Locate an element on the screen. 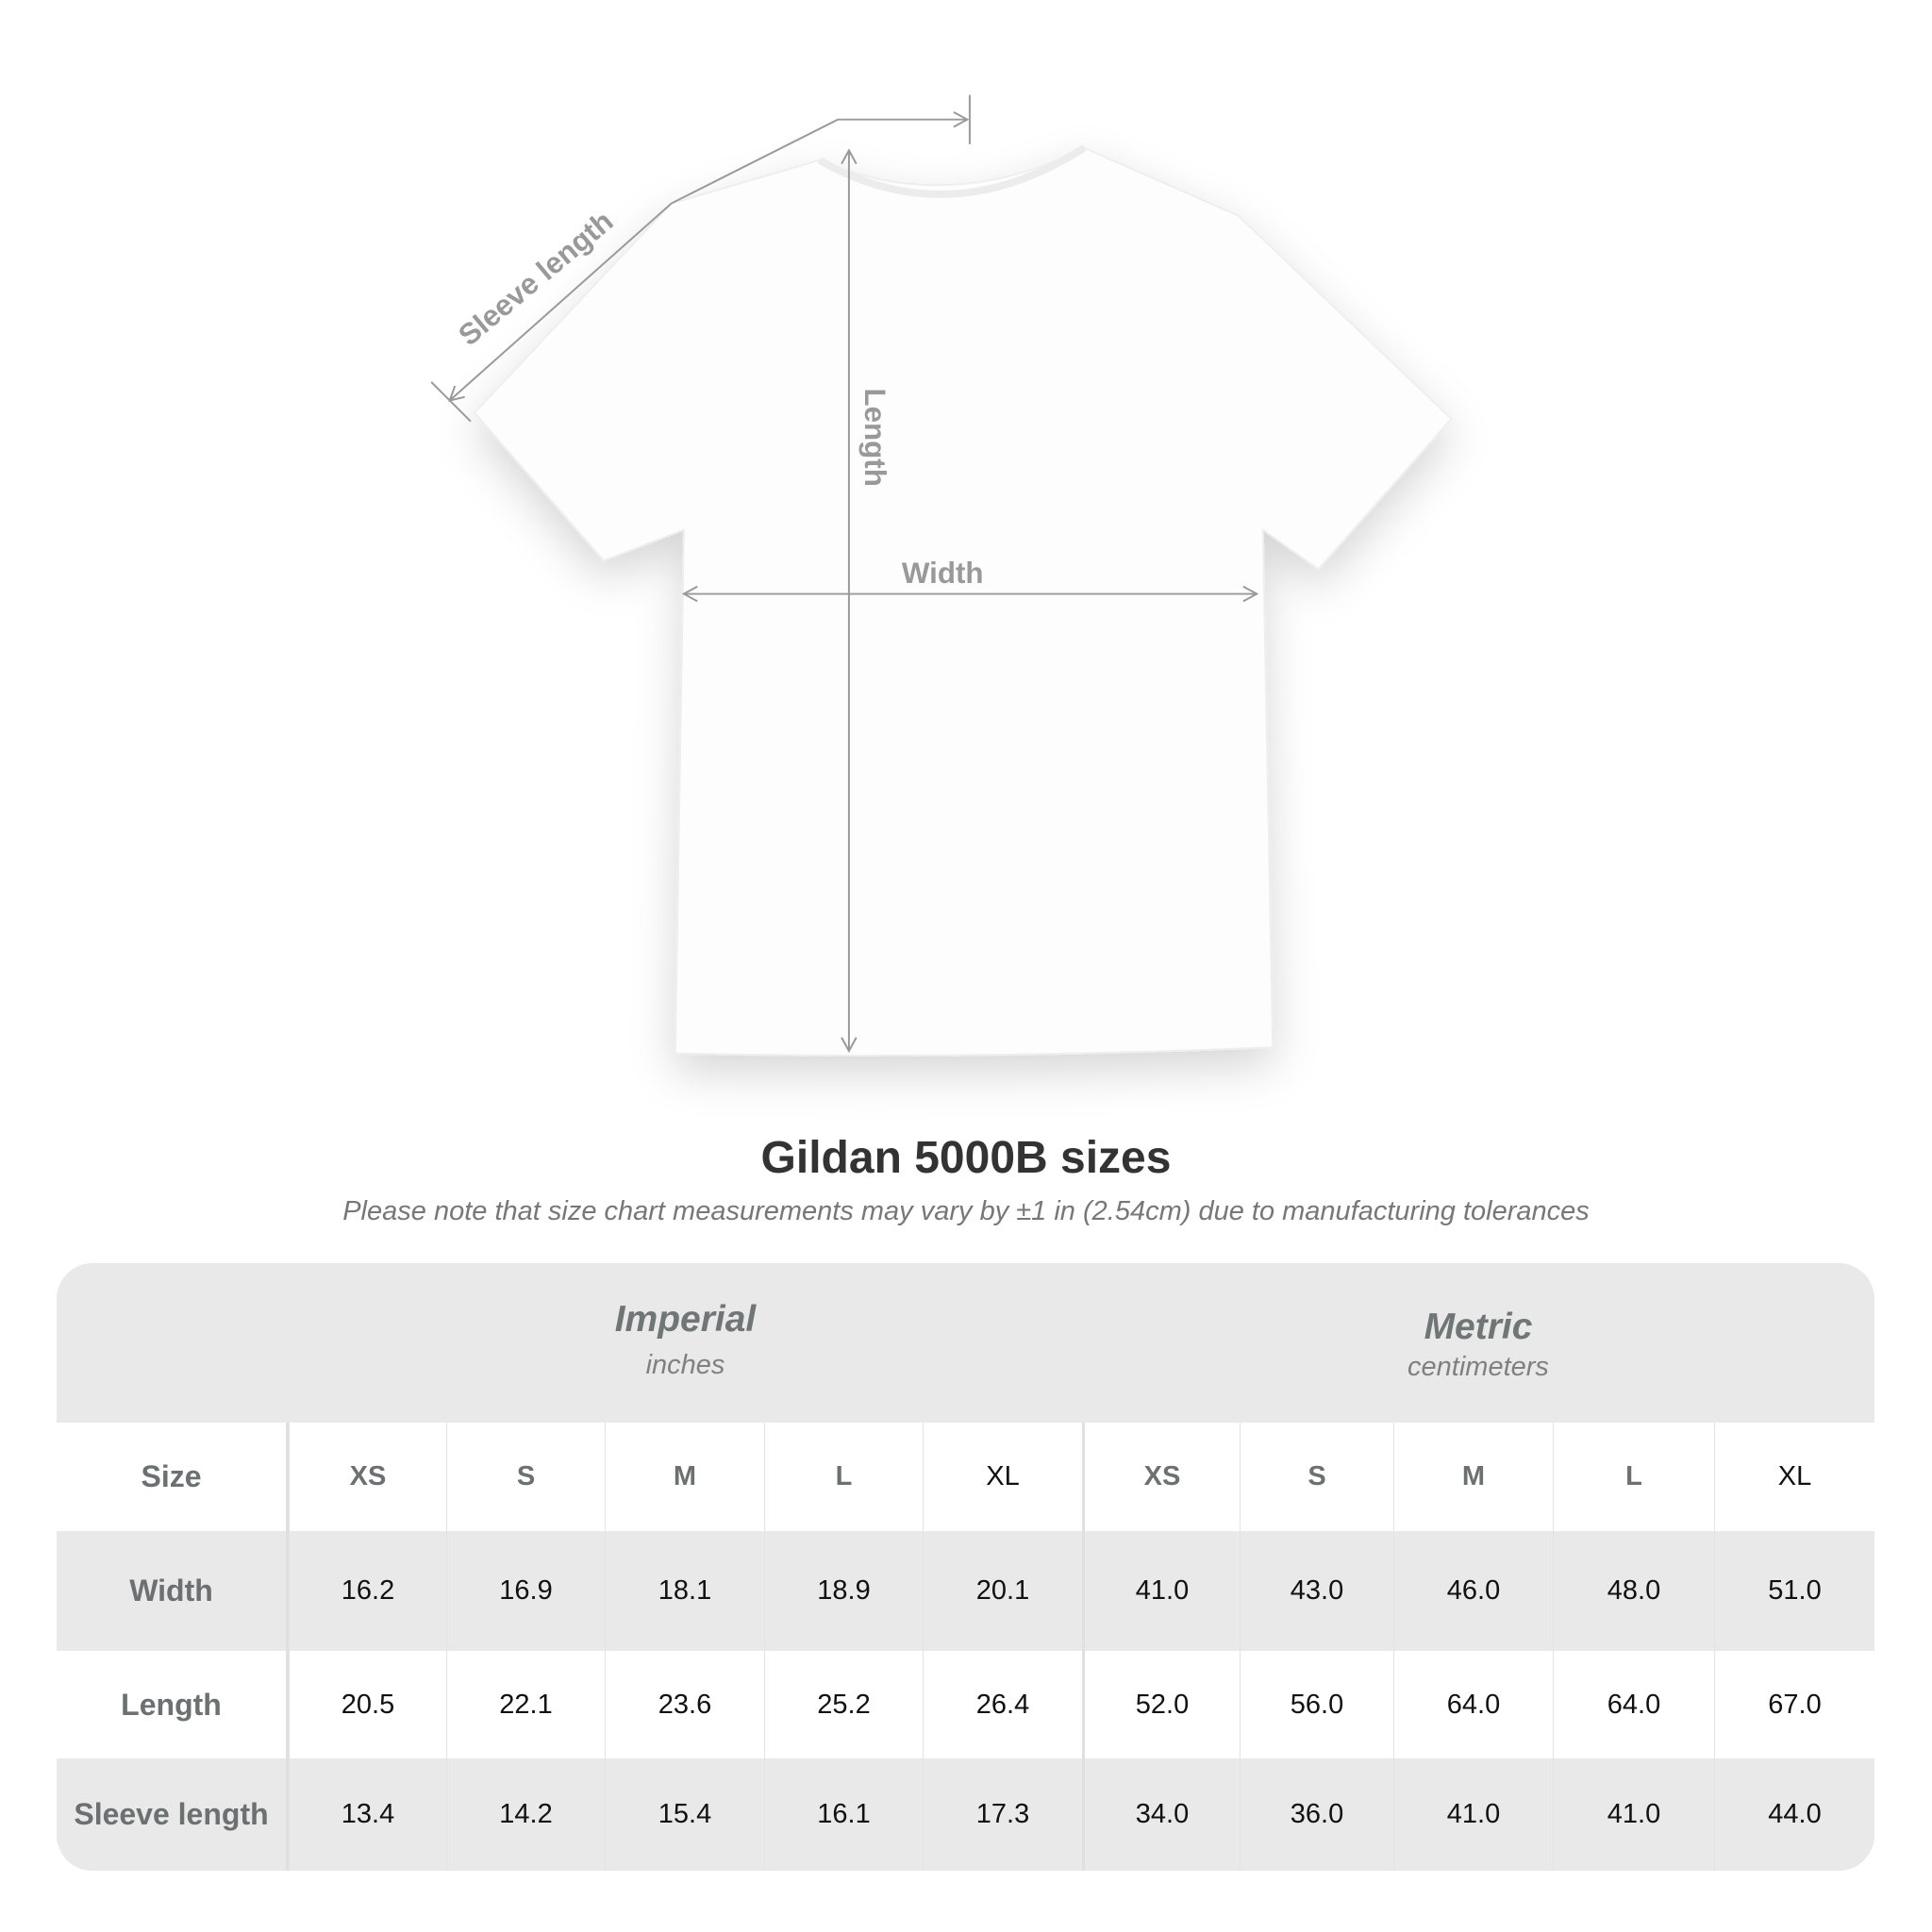 The width and height of the screenshot is (1932, 1932). size-header-row: Size XS S M L XL XS S M L XL is located at coordinates (965, 1477).